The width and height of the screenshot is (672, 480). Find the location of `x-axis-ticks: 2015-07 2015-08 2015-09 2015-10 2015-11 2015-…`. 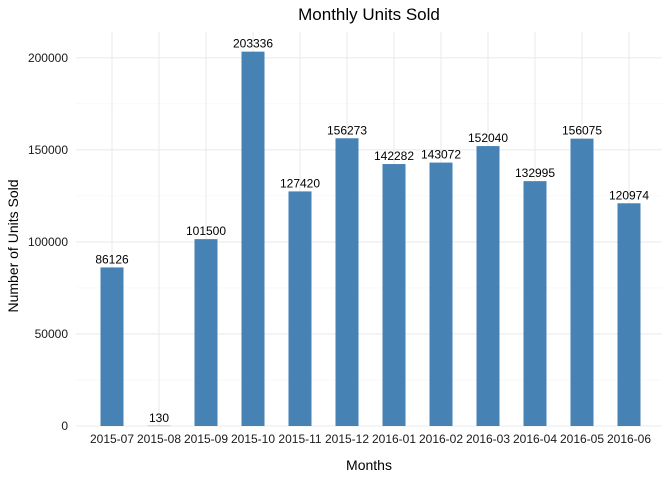

x-axis-ticks: 2015-07 2015-08 2015-09 2015-10 2015-11 2015-… is located at coordinates (370, 439).